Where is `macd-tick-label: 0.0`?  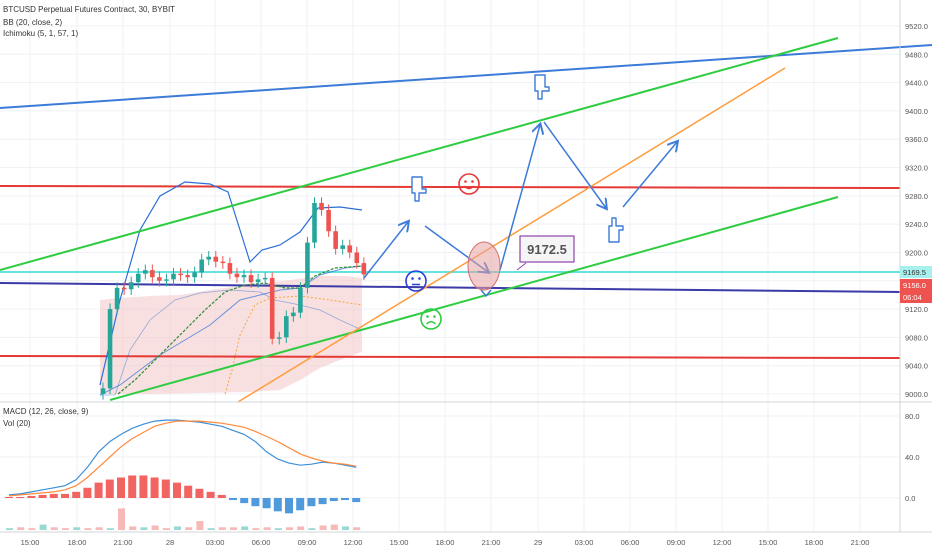 macd-tick-label: 0.0 is located at coordinates (910, 498).